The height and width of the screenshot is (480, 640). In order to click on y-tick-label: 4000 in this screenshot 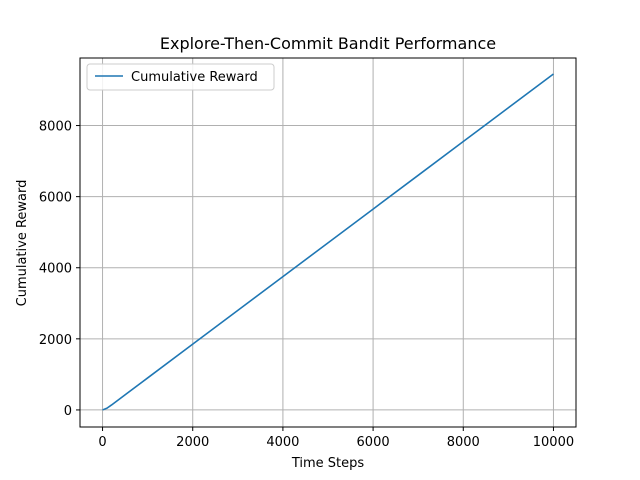, I will do `click(55, 269)`.